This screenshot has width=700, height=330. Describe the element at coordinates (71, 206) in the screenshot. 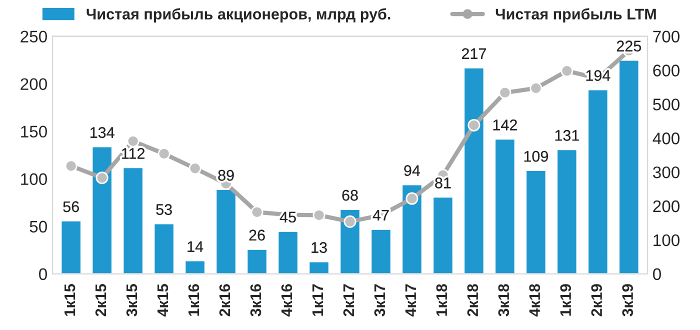

I see `data-label: 56` at that location.